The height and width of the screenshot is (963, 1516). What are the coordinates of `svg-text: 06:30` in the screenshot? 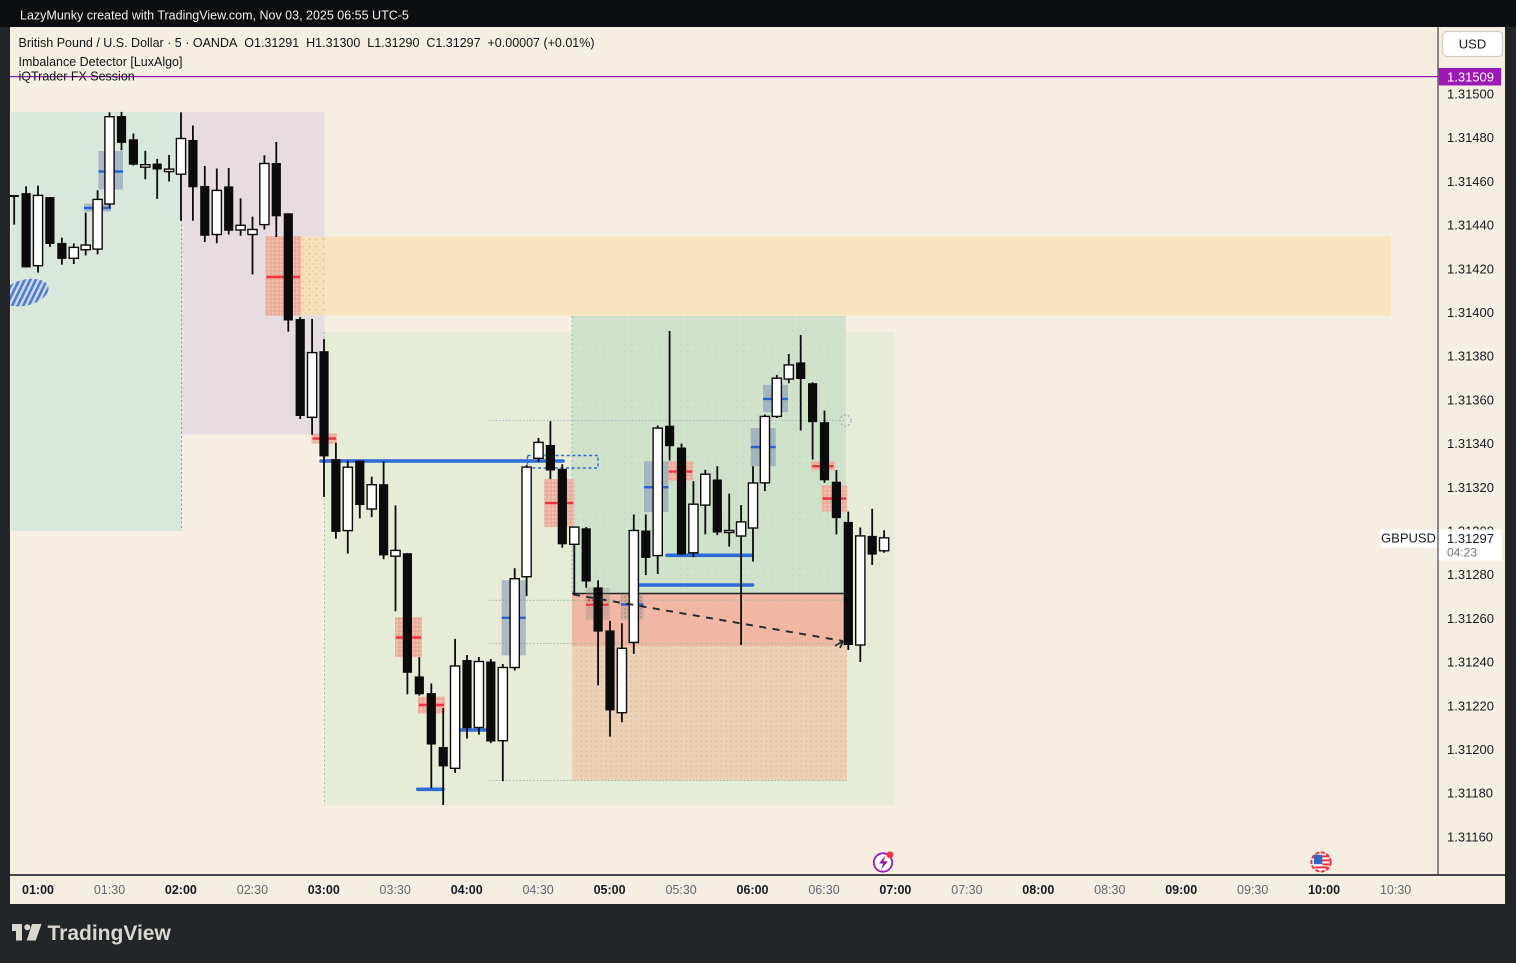 It's located at (823, 890).